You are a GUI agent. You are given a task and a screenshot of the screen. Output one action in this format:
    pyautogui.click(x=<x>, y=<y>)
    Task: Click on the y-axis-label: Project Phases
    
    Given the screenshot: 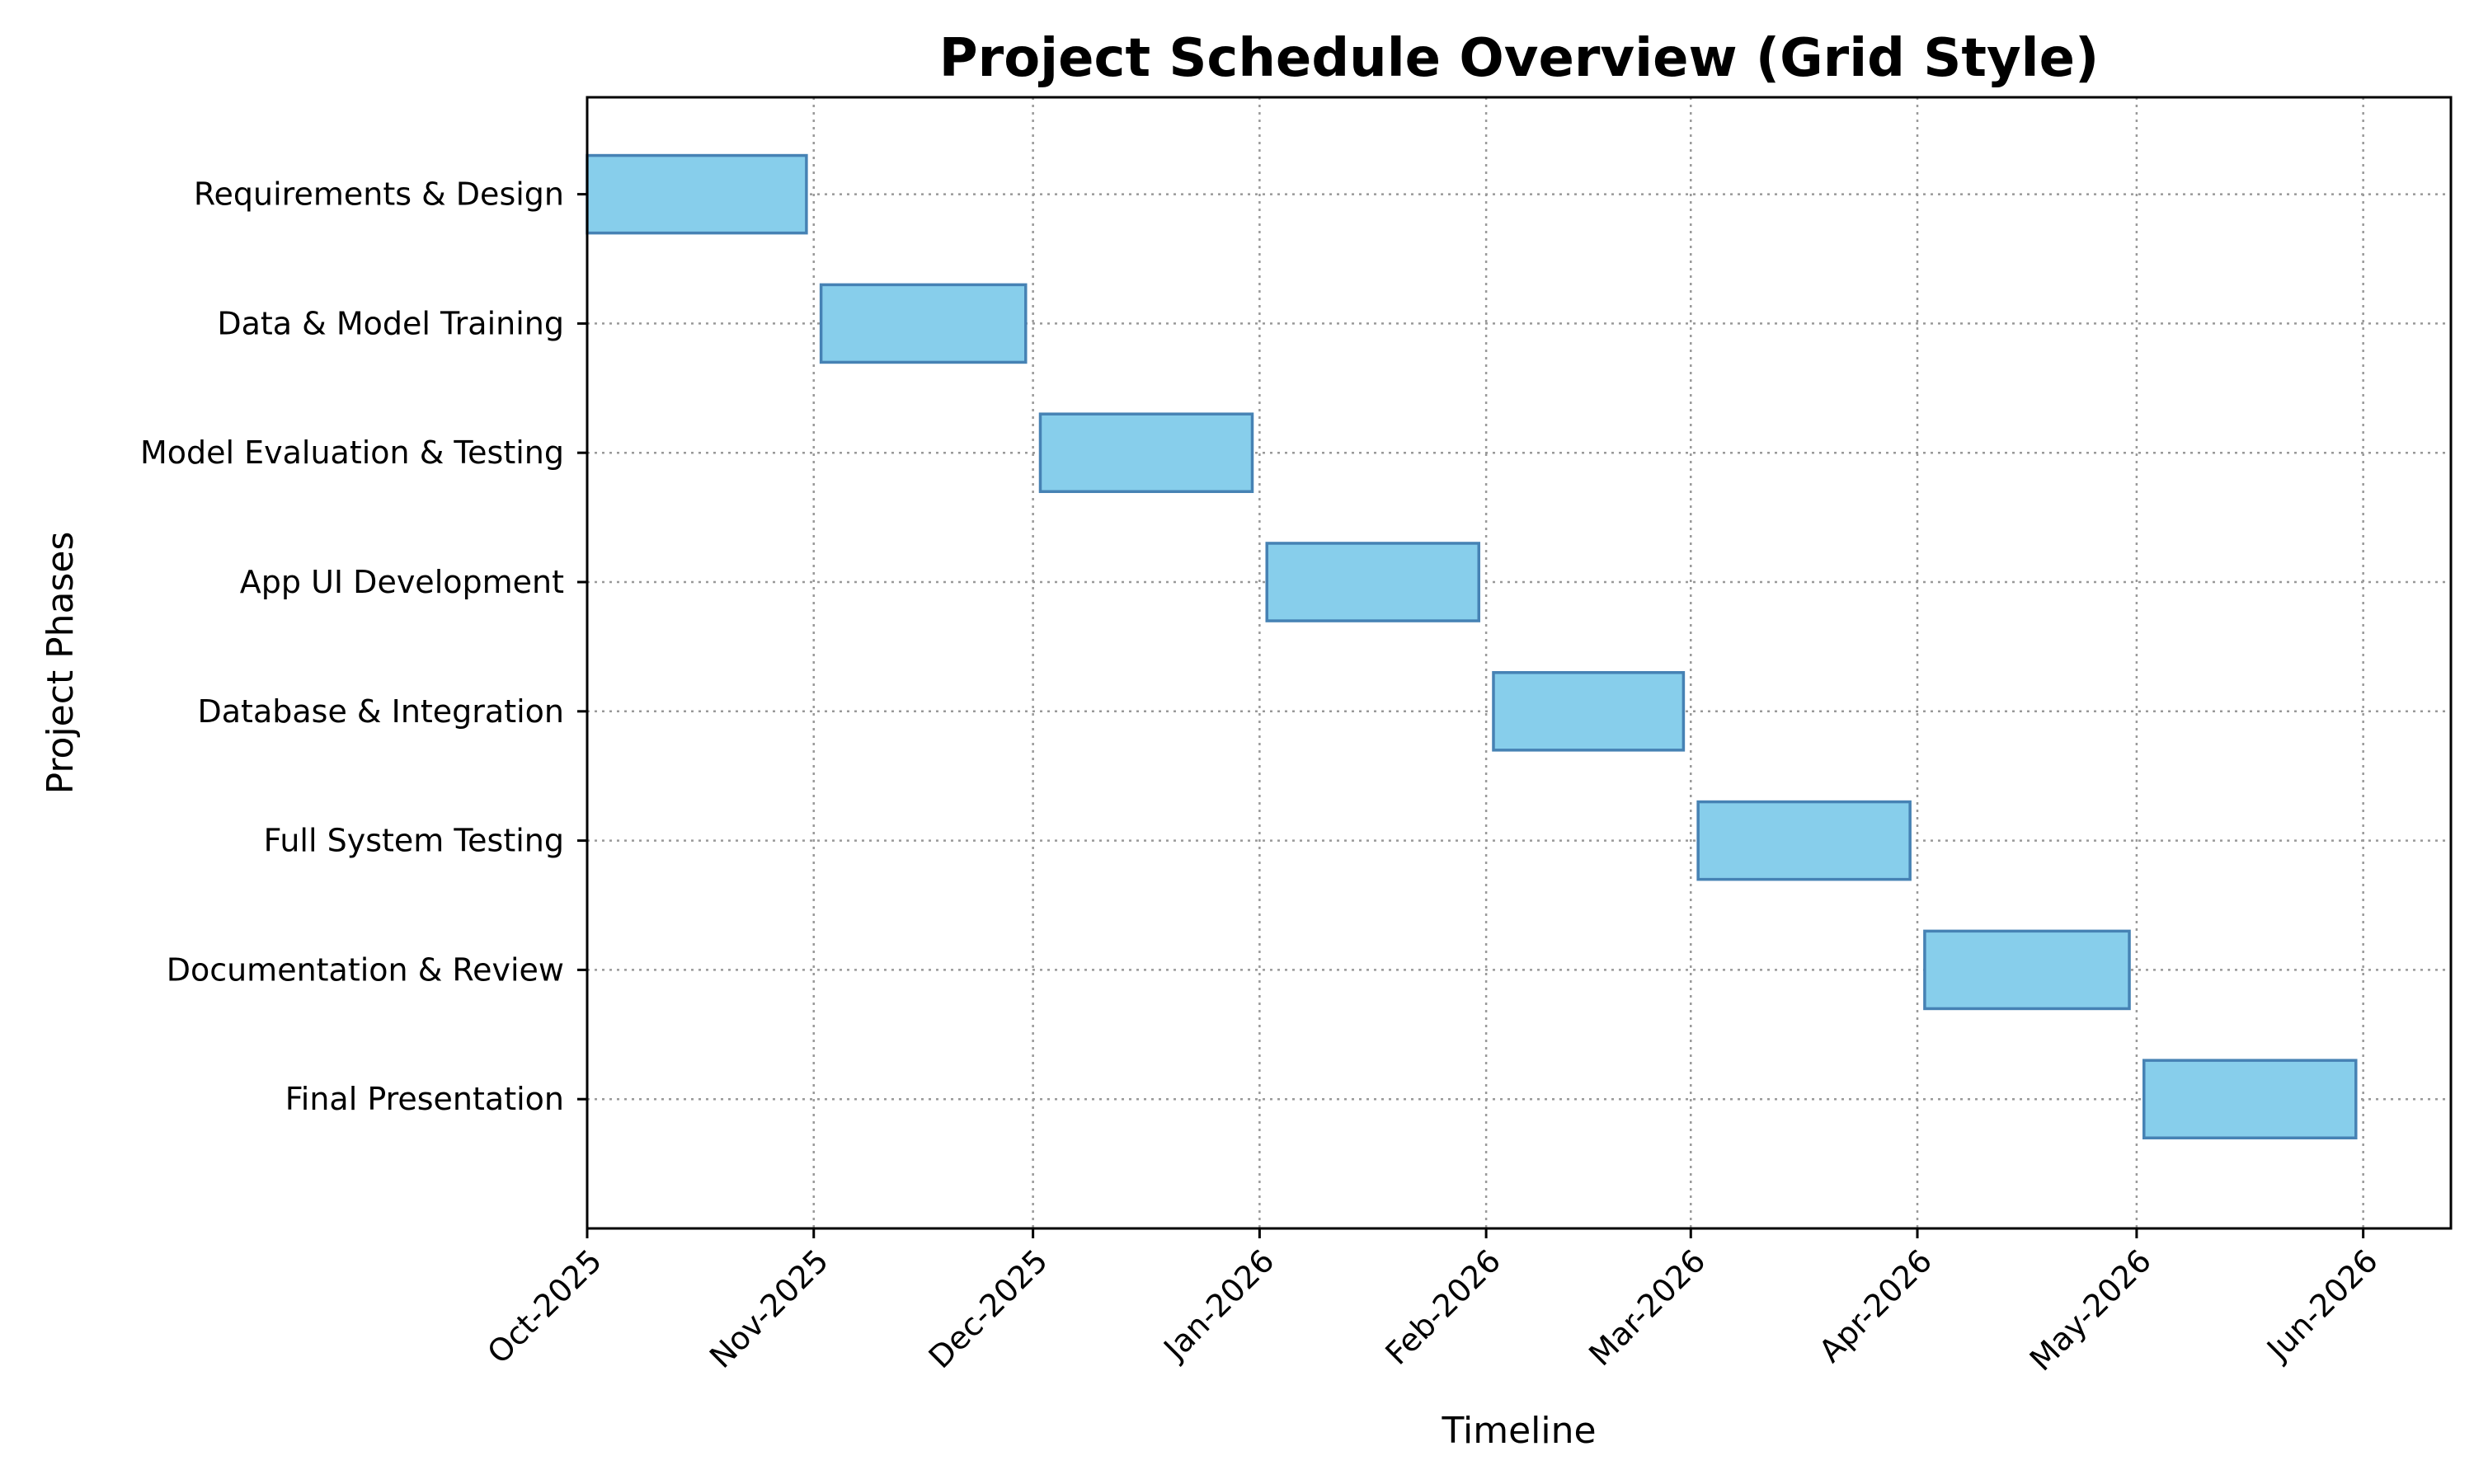 What is the action you would take?
    pyautogui.click(x=61, y=663)
    